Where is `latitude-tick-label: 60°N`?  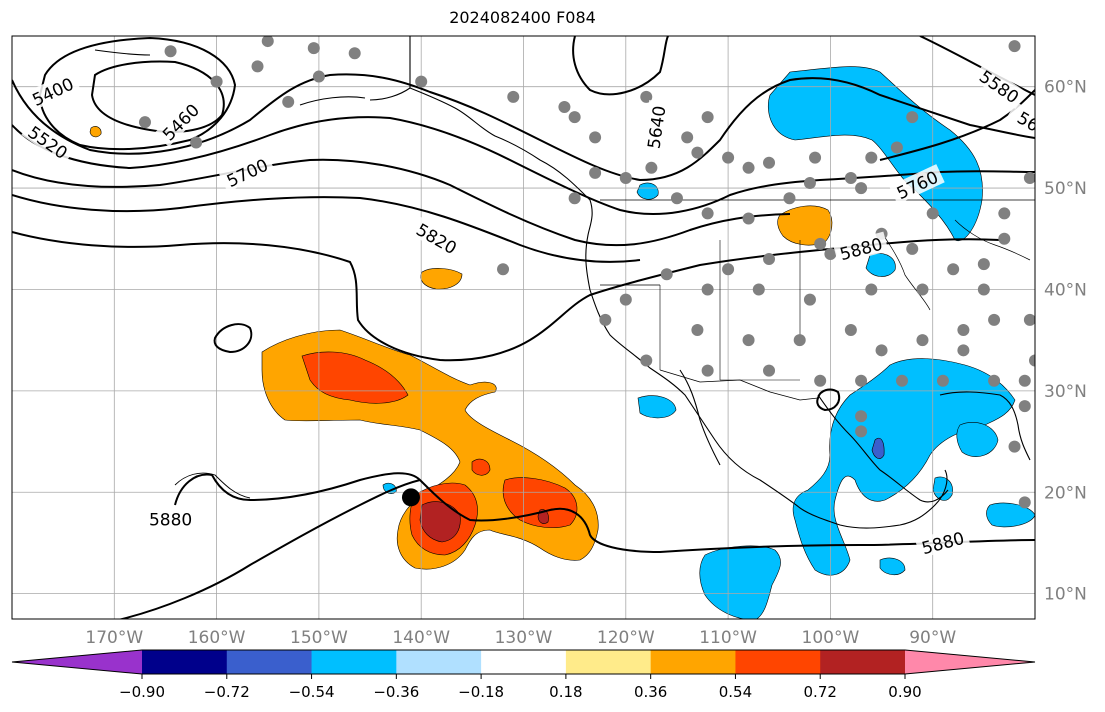
latitude-tick-label: 60°N is located at coordinates (1065, 88).